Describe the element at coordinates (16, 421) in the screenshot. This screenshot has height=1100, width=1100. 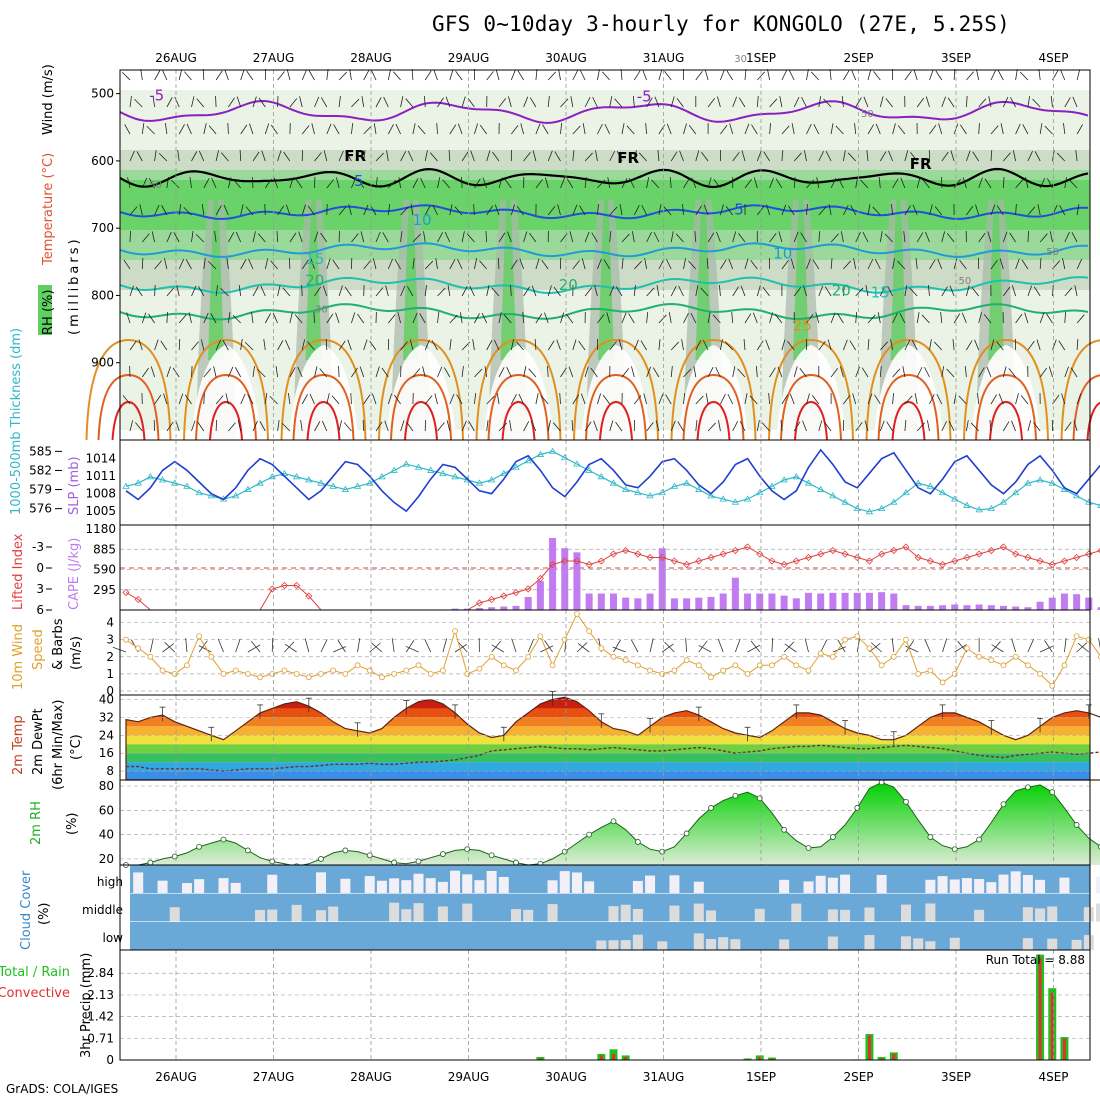
I see `thickness-label: 1000-500mb Thickness (dm)` at that location.